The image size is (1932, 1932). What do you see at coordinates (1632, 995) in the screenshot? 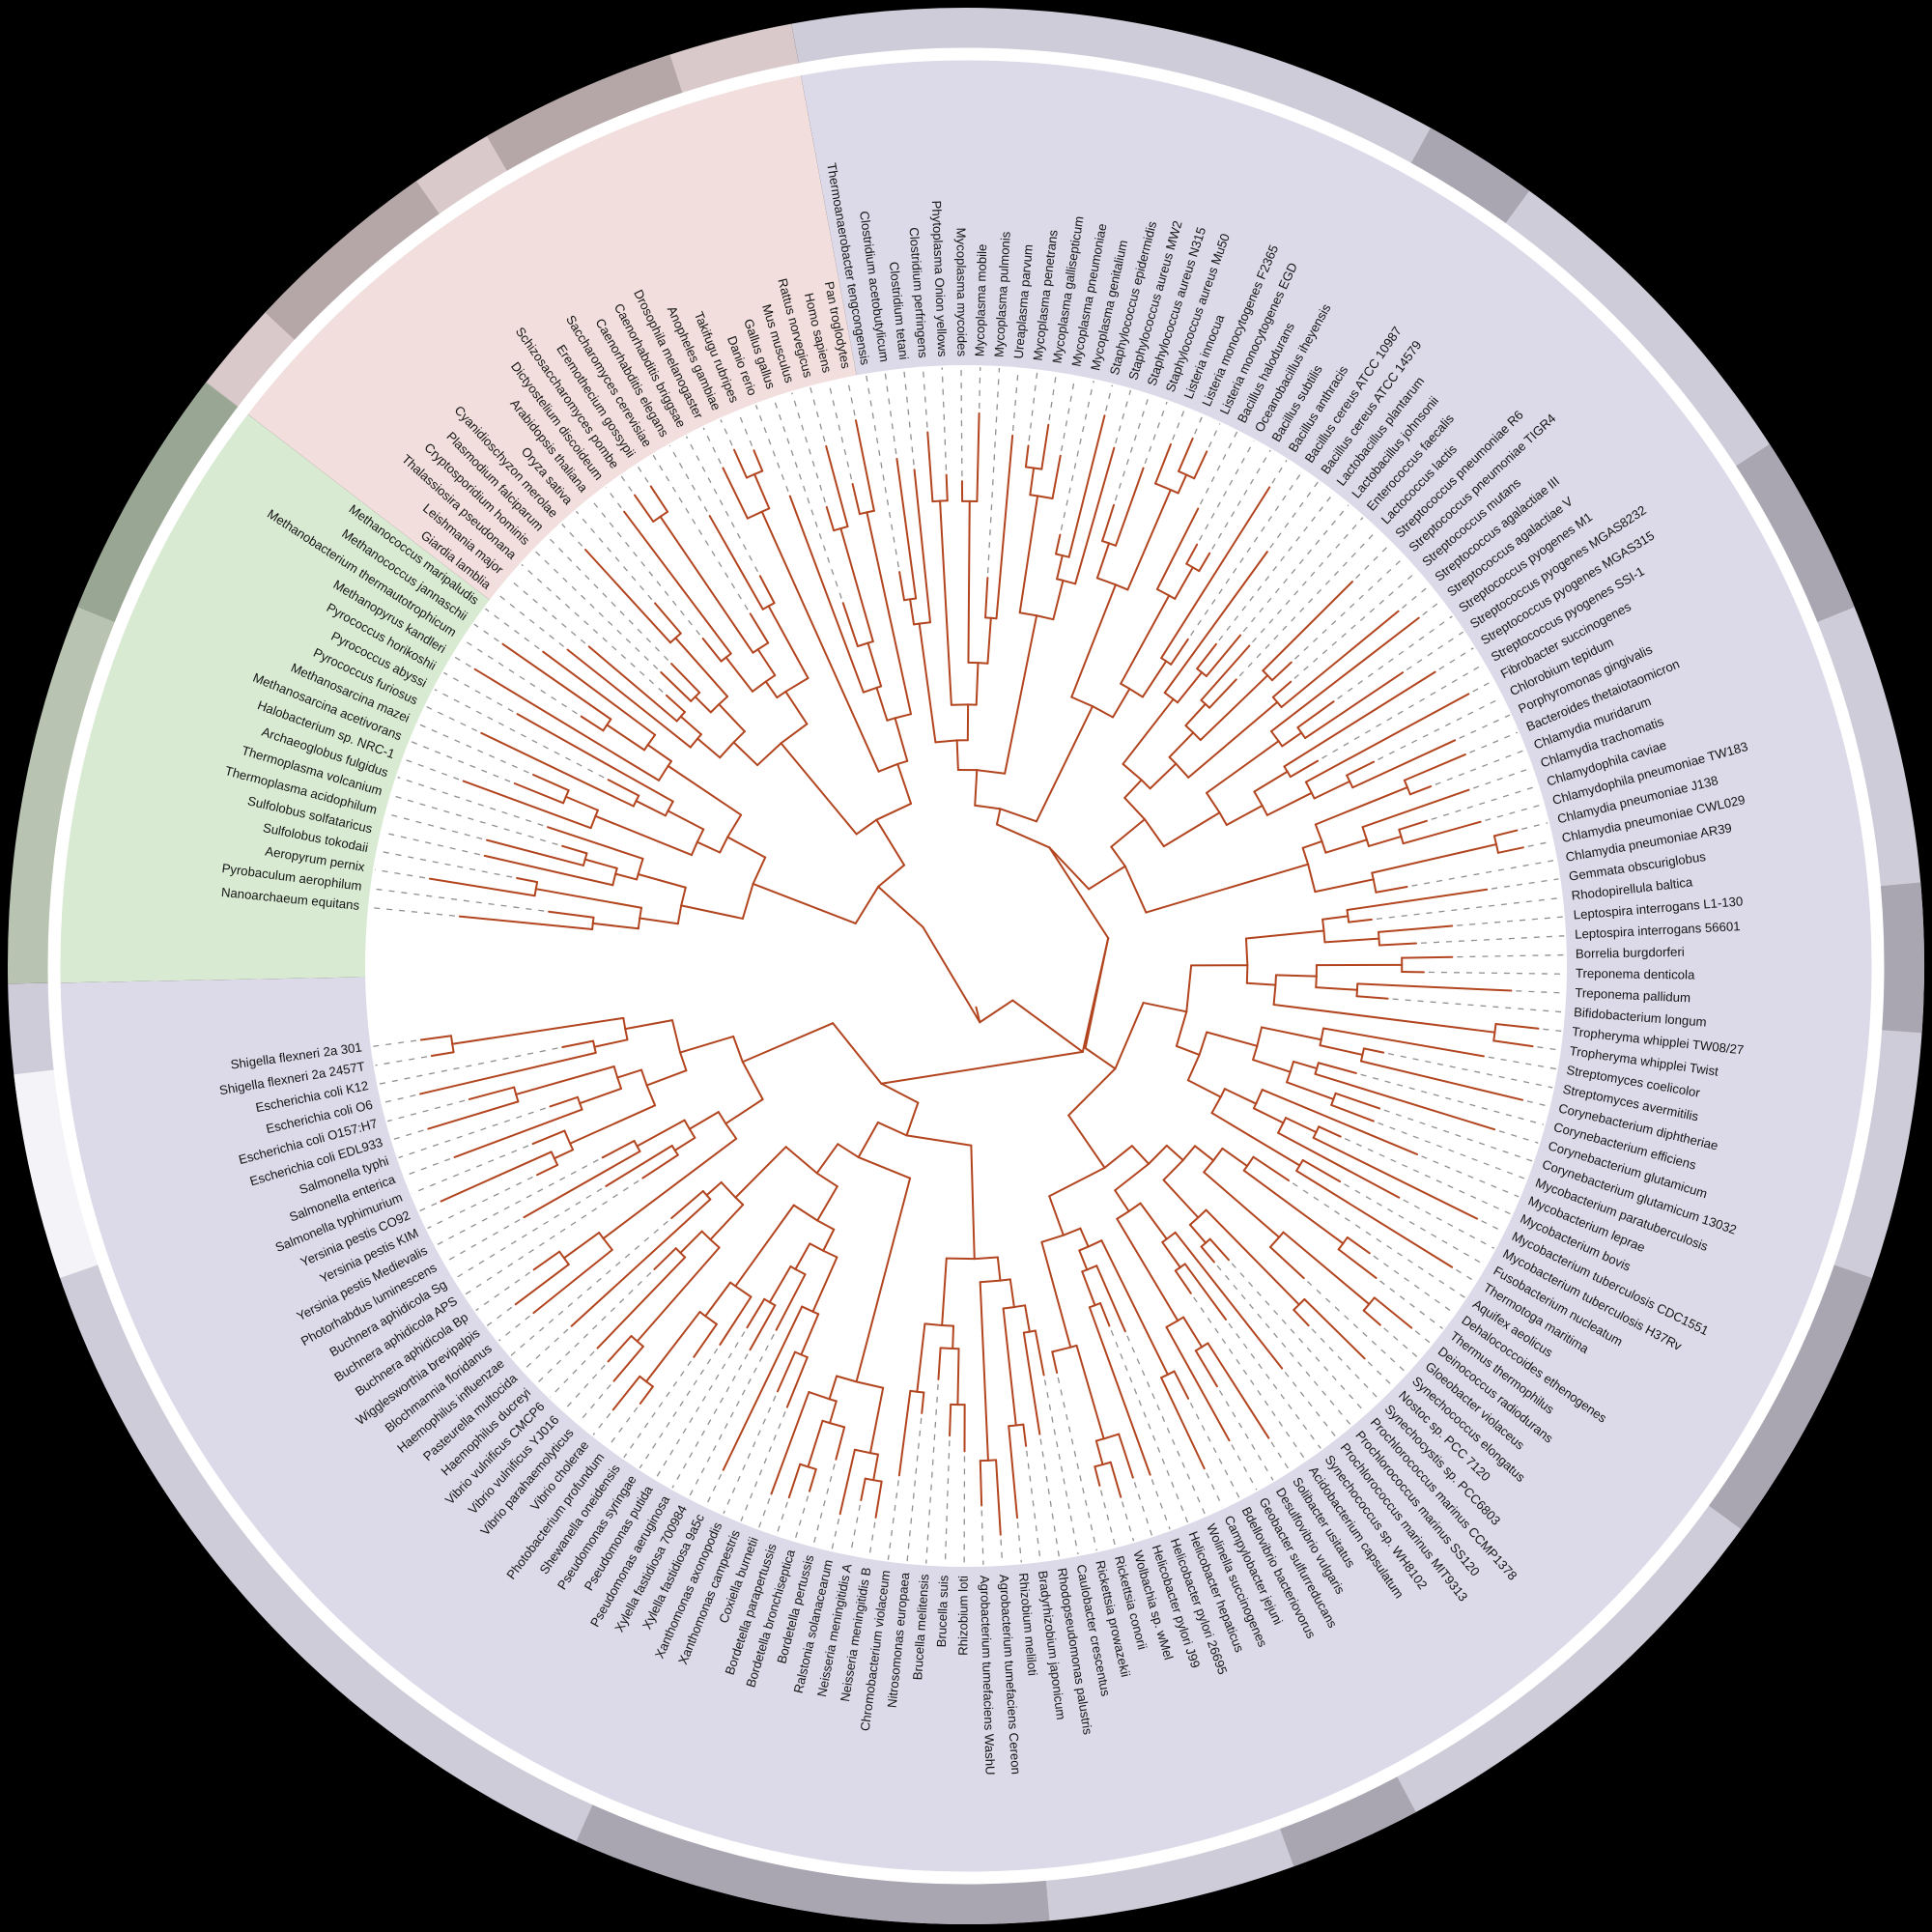
I see `taxon-label: Treponema pallidum` at bounding box center [1632, 995].